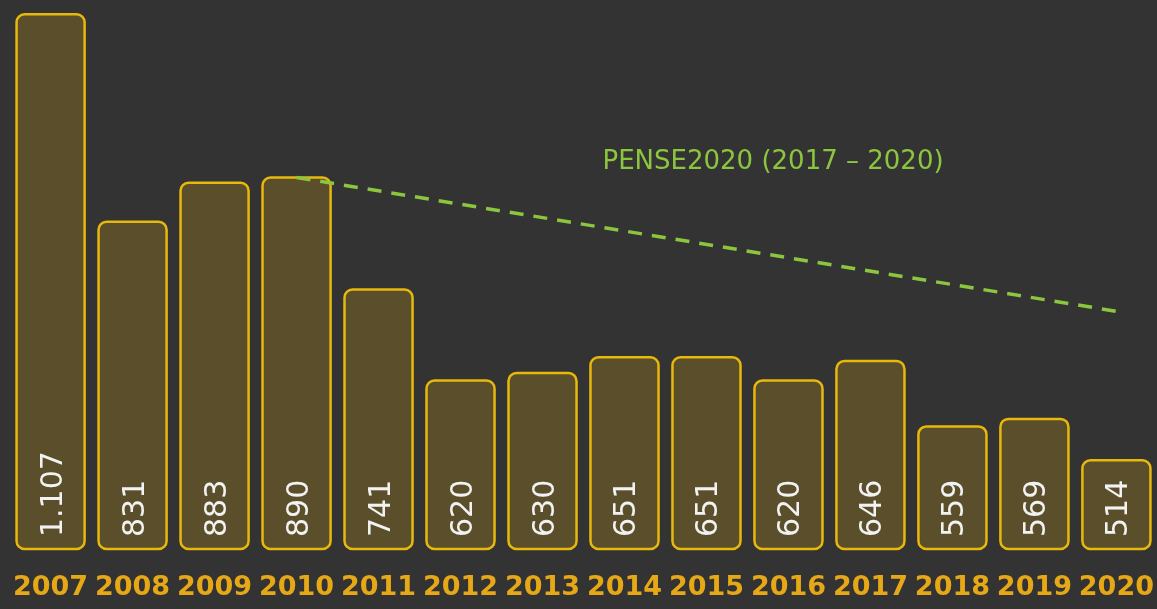 This screenshot has height=609, width=1157. I want to click on data-label: 890, so click(297, 508).